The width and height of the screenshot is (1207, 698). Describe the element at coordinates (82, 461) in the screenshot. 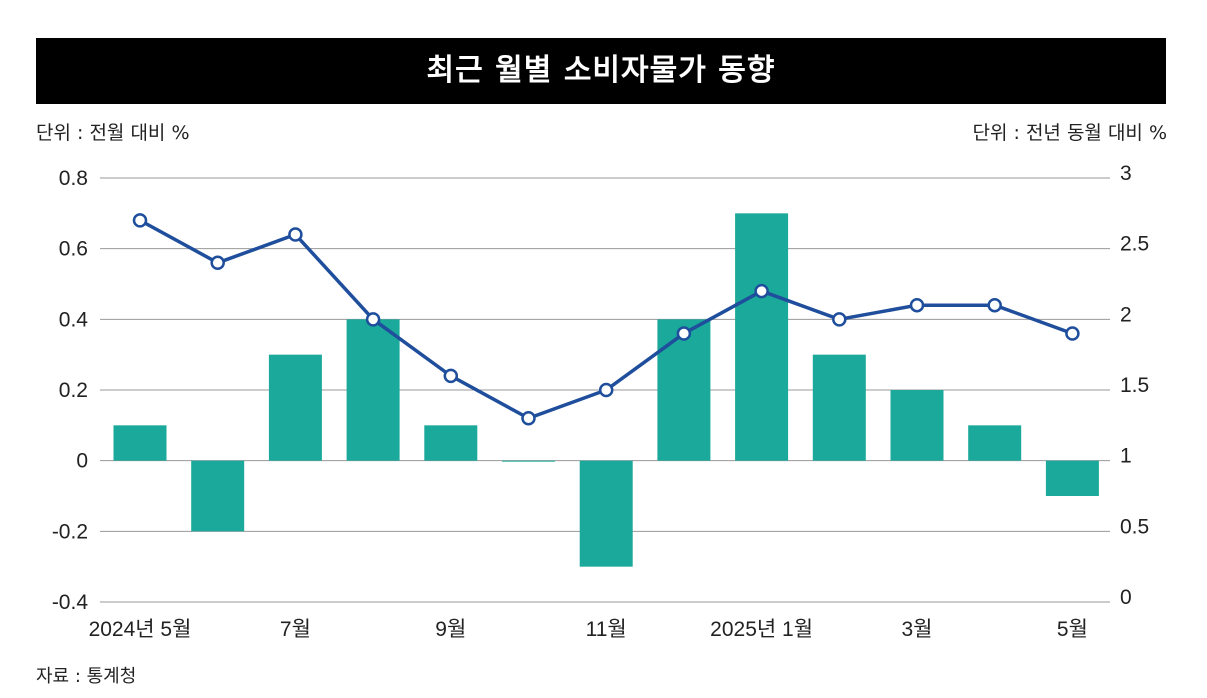

I see `left-axis-tick-label: 0` at that location.